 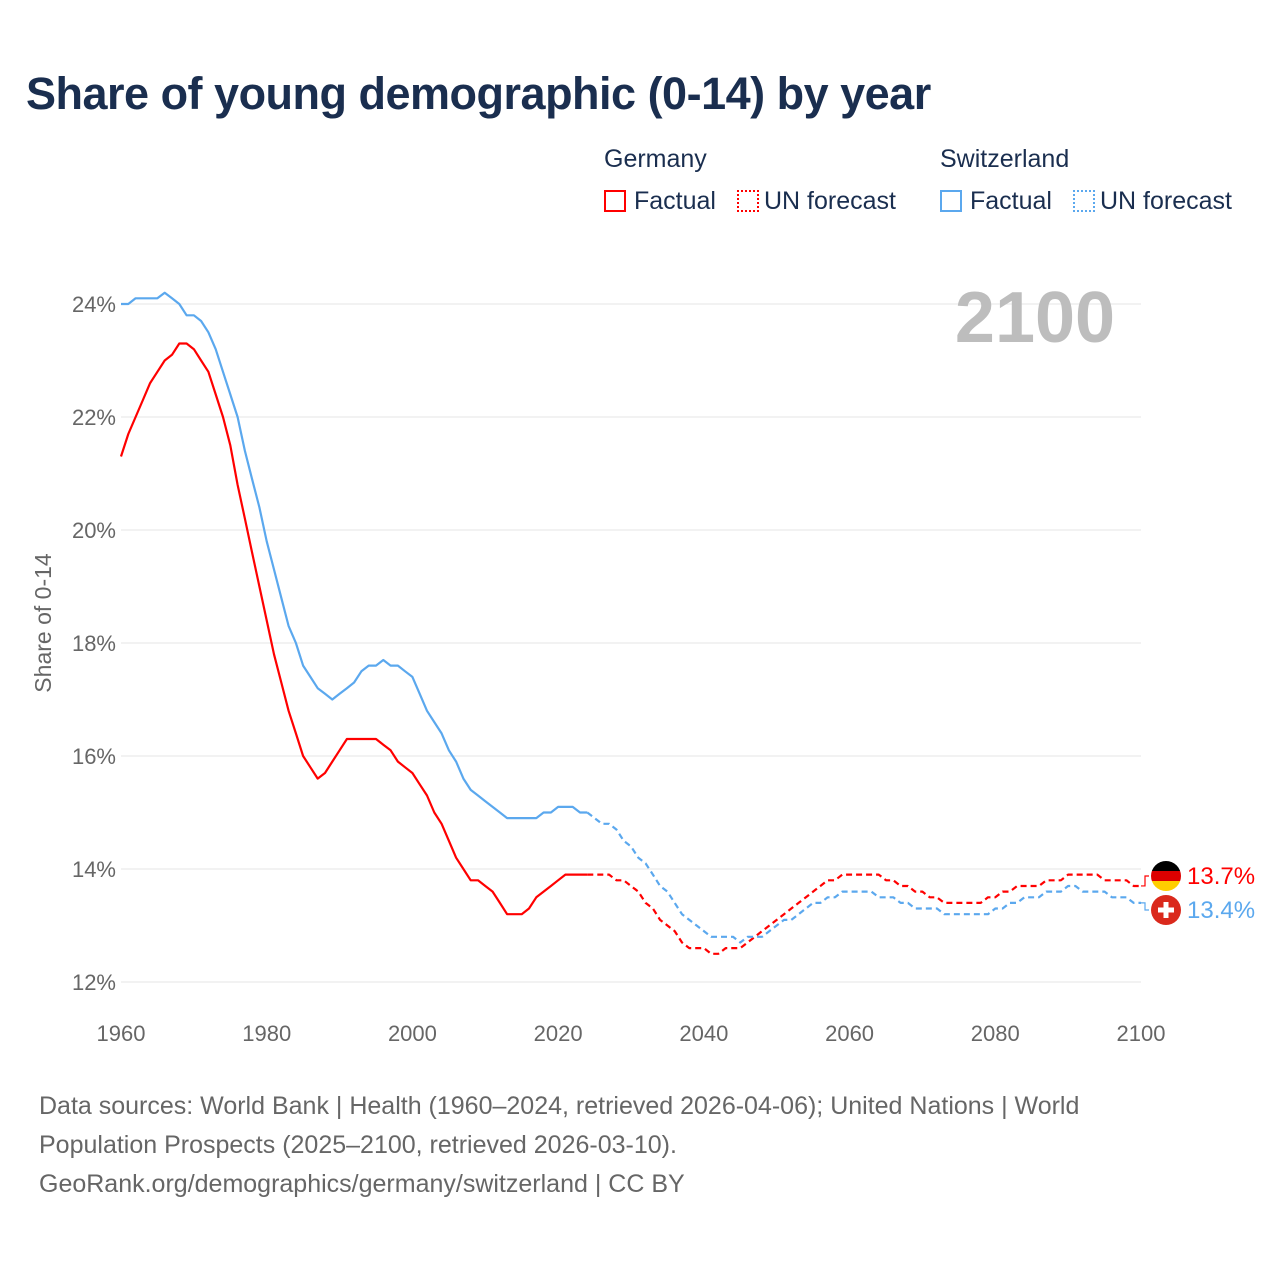 I want to click on x-tick-label: 2000, so click(x=412, y=1033).